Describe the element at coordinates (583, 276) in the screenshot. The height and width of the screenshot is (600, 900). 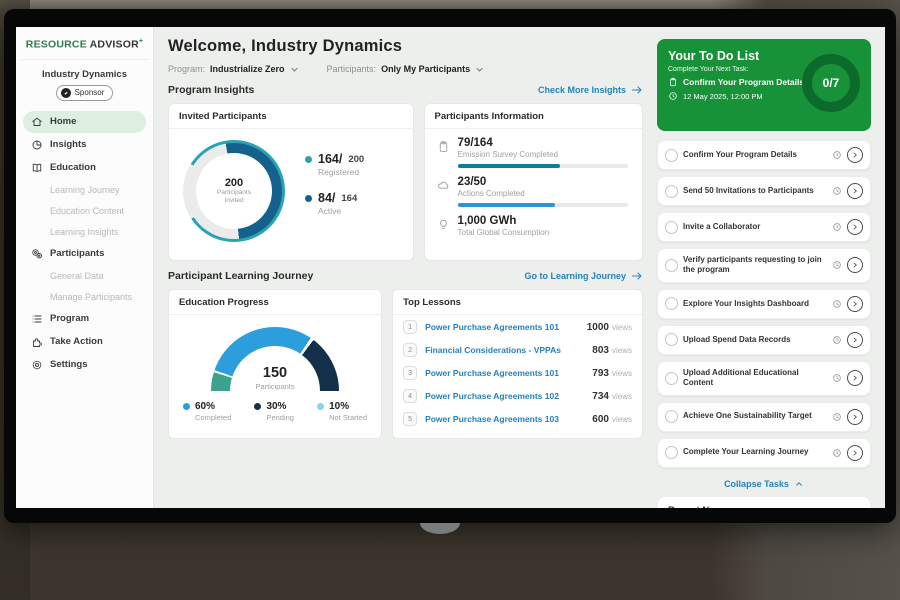
I see `go-to-learning-journey-link: Go to Learning Journey` at that location.